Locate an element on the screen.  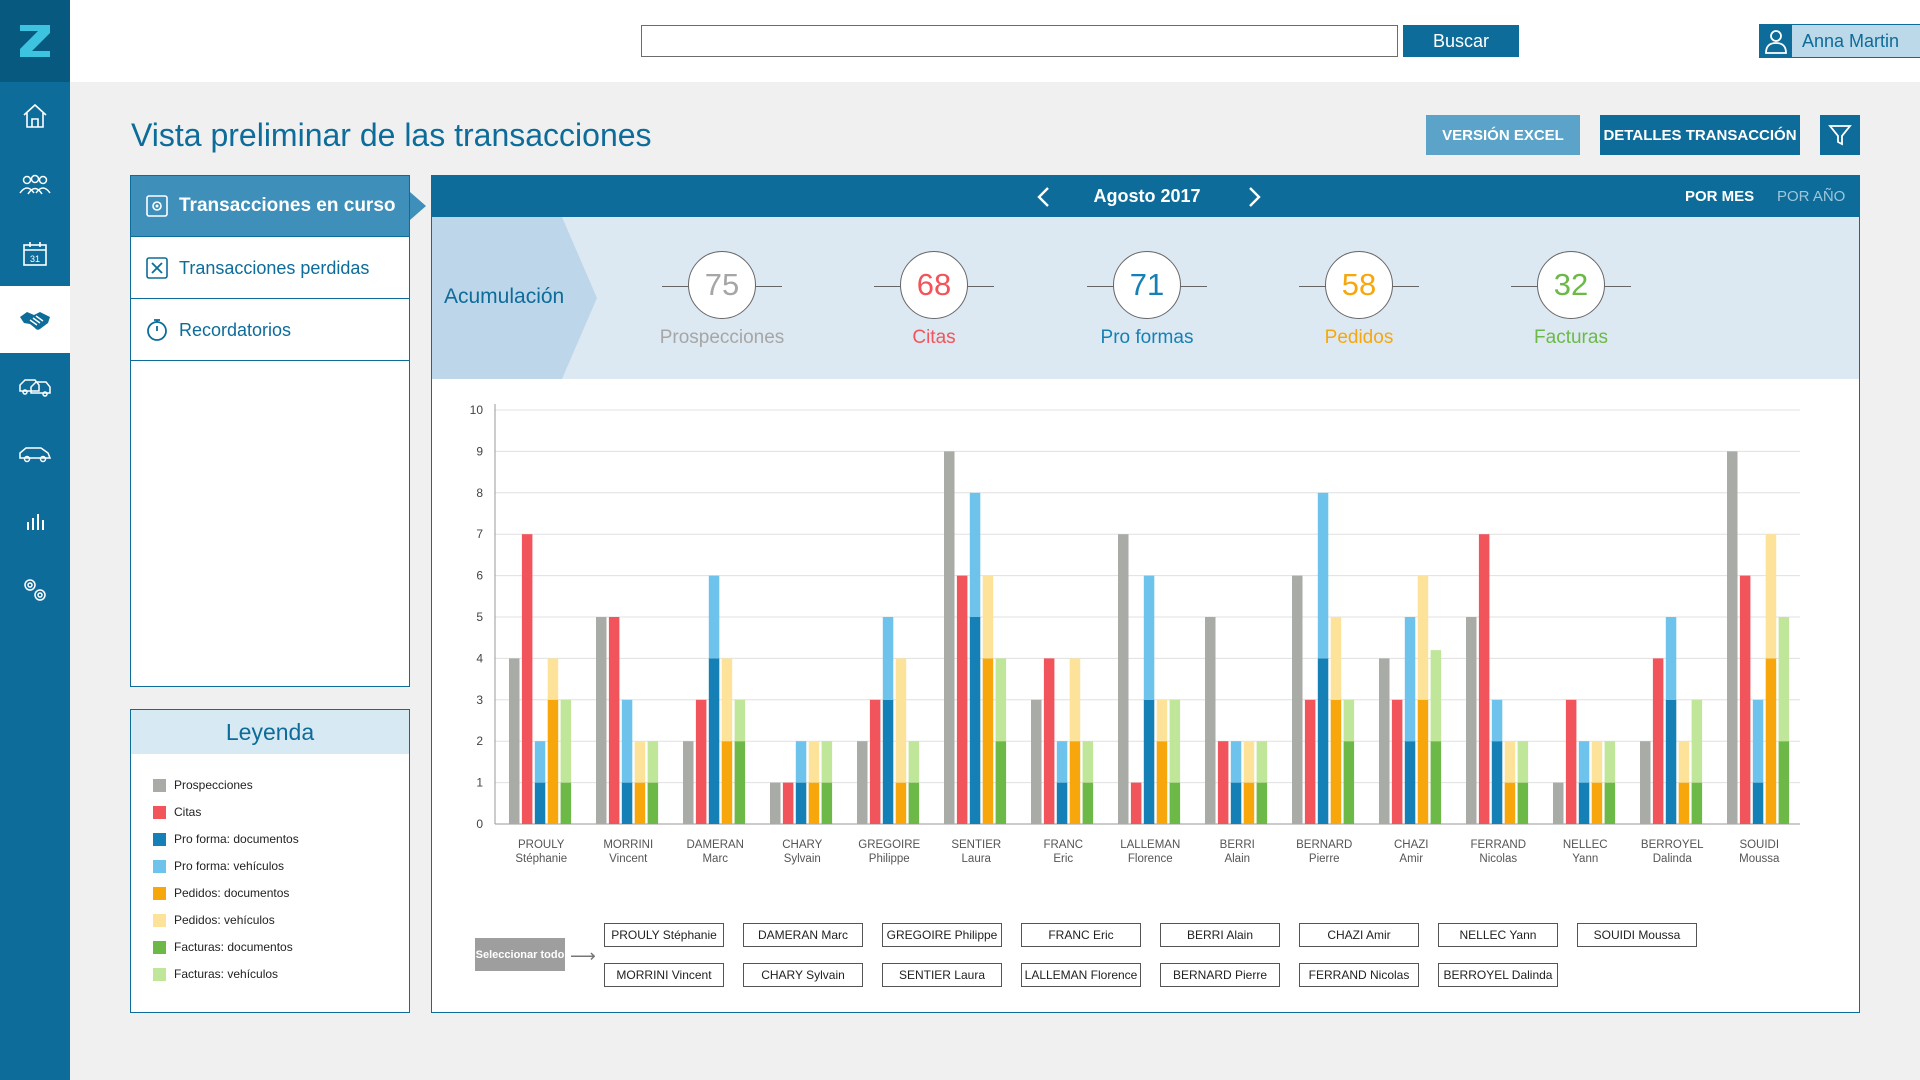
menu-item-ongoing: Transacciones en curso is located at coordinates (270, 206).